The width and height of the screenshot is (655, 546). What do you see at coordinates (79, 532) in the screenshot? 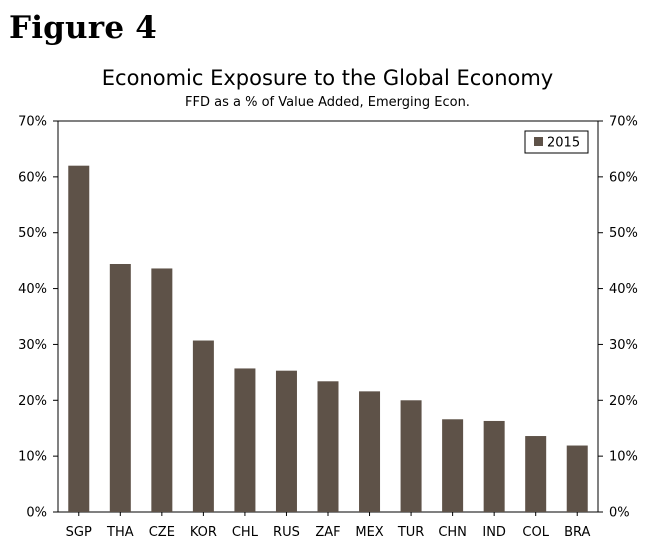
I see `x-tick-label: SGP` at bounding box center [79, 532].